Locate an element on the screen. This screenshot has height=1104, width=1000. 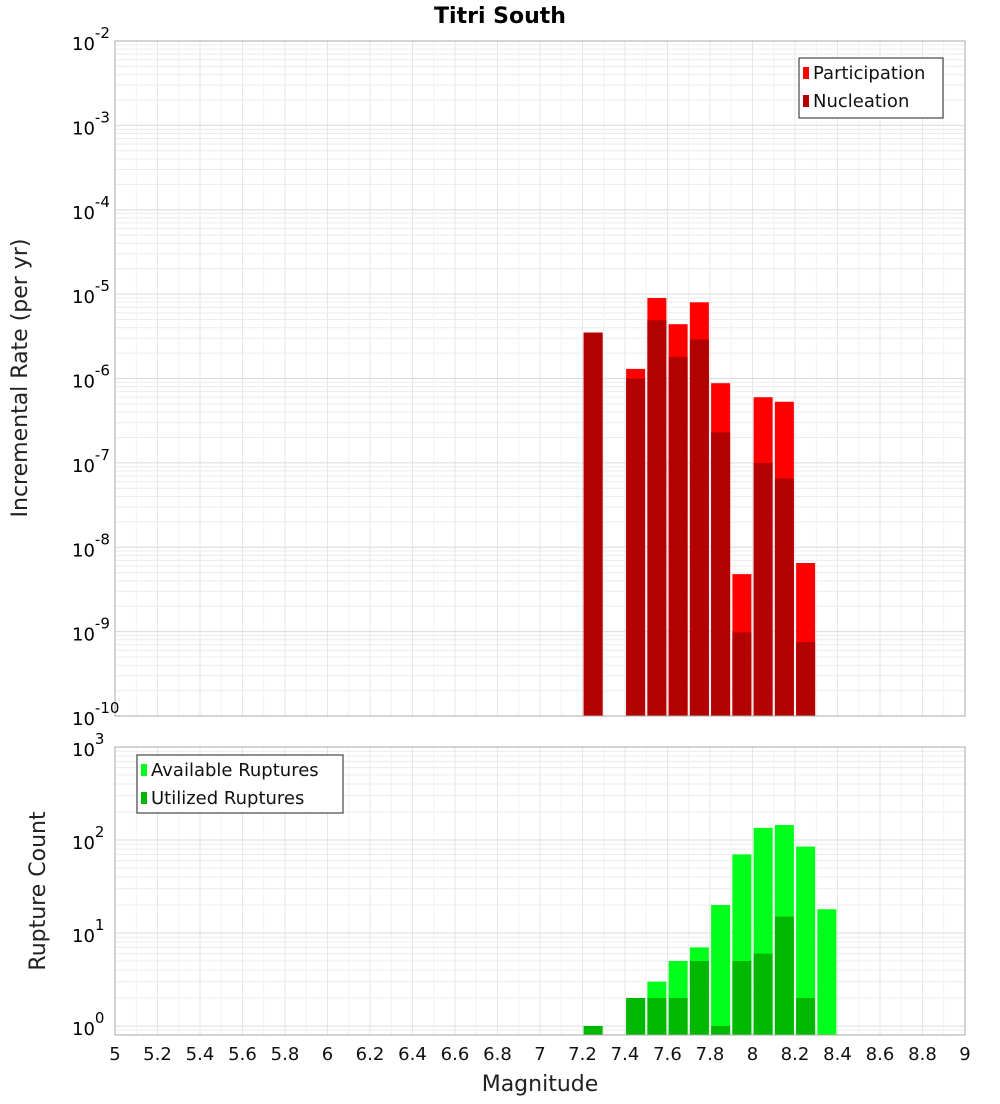
y-tick-label: 10⁻¹⁰ is located at coordinates (95, 714).